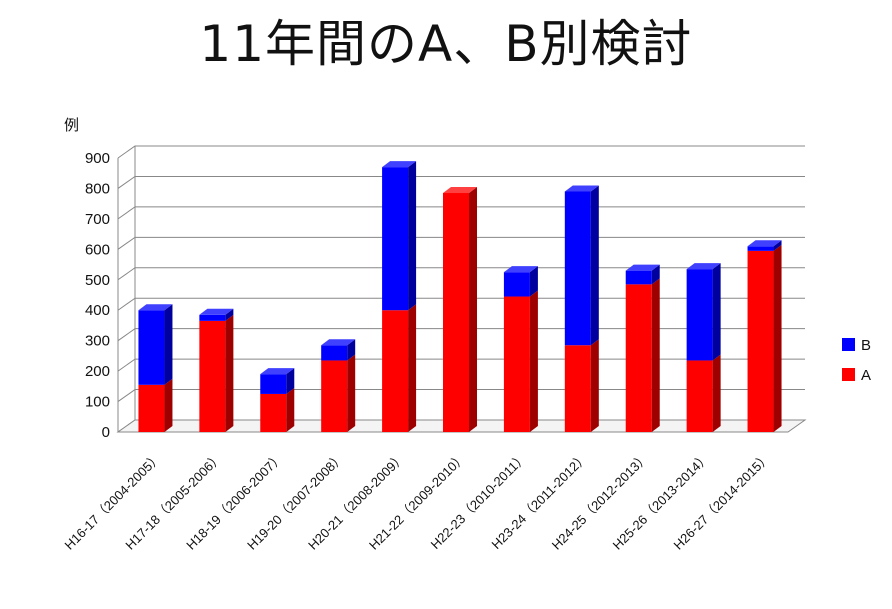 This screenshot has width=892, height=609. I want to click on y-tick-label: 500, so click(97, 280).